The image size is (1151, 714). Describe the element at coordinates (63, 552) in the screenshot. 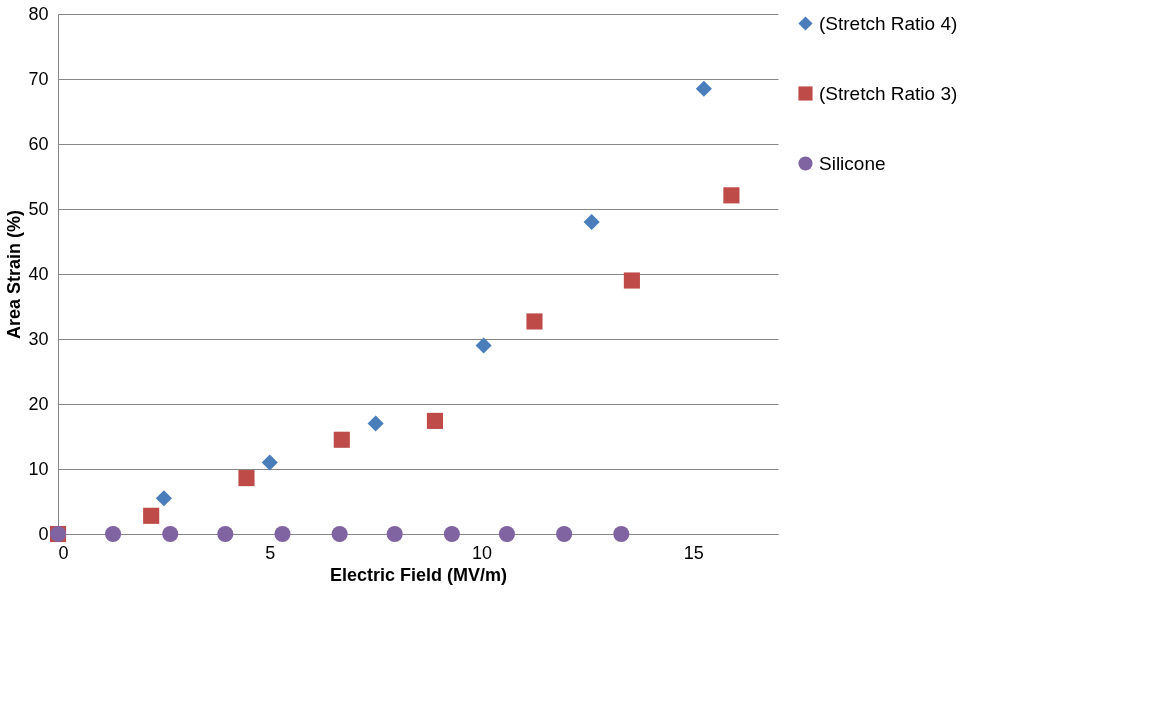

I see `x-tick-label: 0` at that location.